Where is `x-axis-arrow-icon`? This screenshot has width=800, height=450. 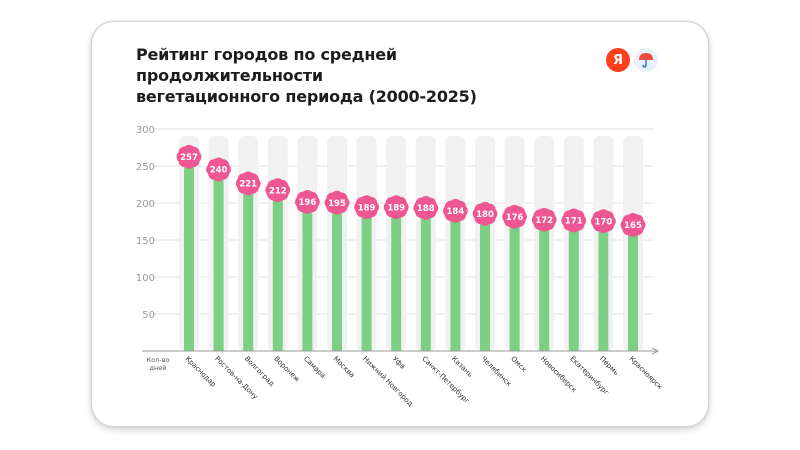 x-axis-arrow-icon is located at coordinates (655, 351).